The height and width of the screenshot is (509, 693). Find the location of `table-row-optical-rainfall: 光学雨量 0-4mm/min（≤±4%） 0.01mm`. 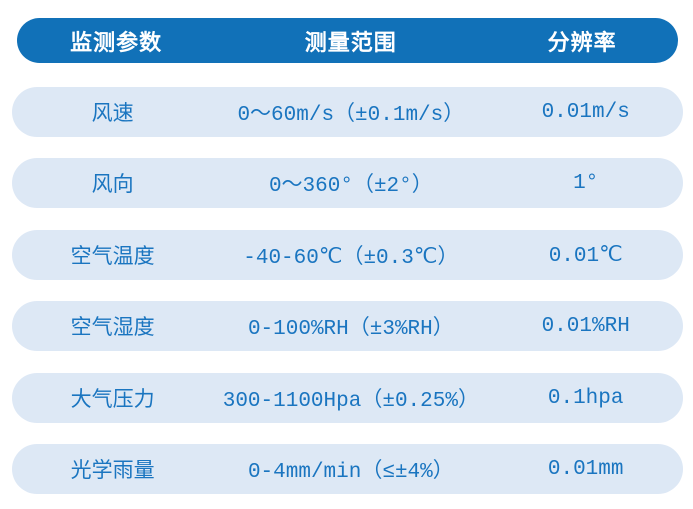

table-row-optical-rainfall: 光学雨量 0-4mm/min（≤±4%） 0.01mm is located at coordinates (347, 469).